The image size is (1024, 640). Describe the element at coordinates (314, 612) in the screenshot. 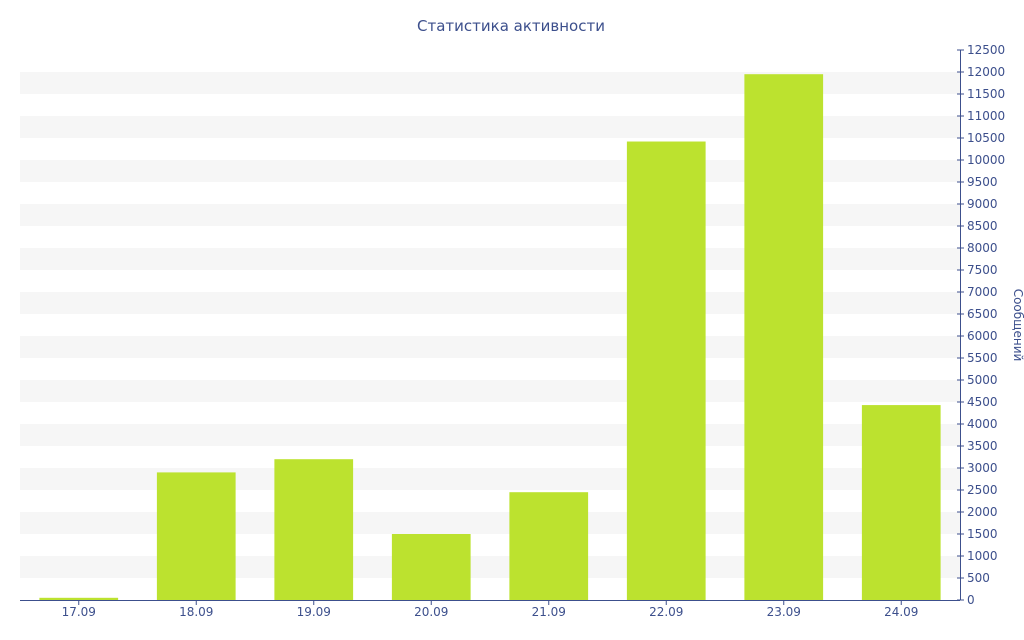

I see `x-tick-label: 19.09` at that location.